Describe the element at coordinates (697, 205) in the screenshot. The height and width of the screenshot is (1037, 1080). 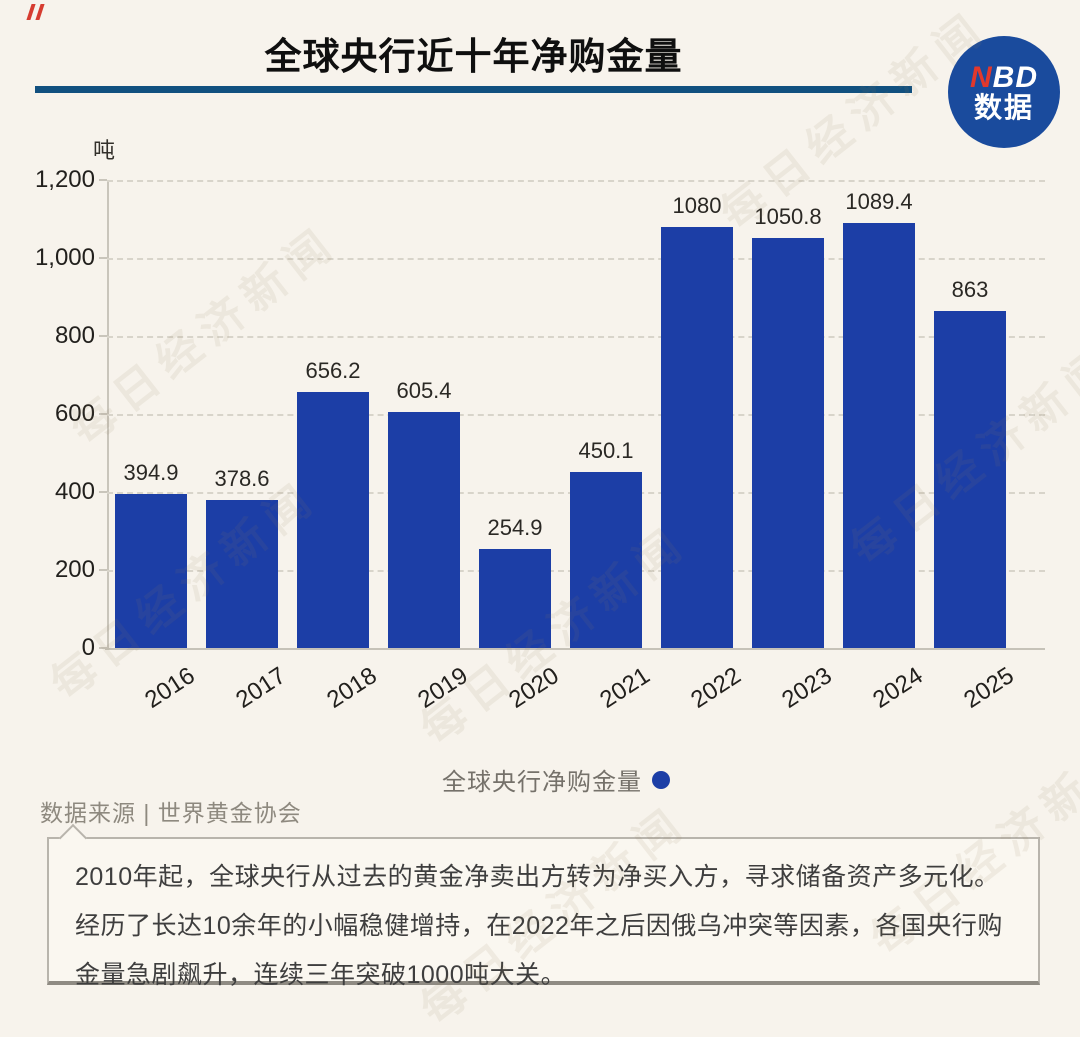
I see `bar-value-label-2022: 1080` at that location.